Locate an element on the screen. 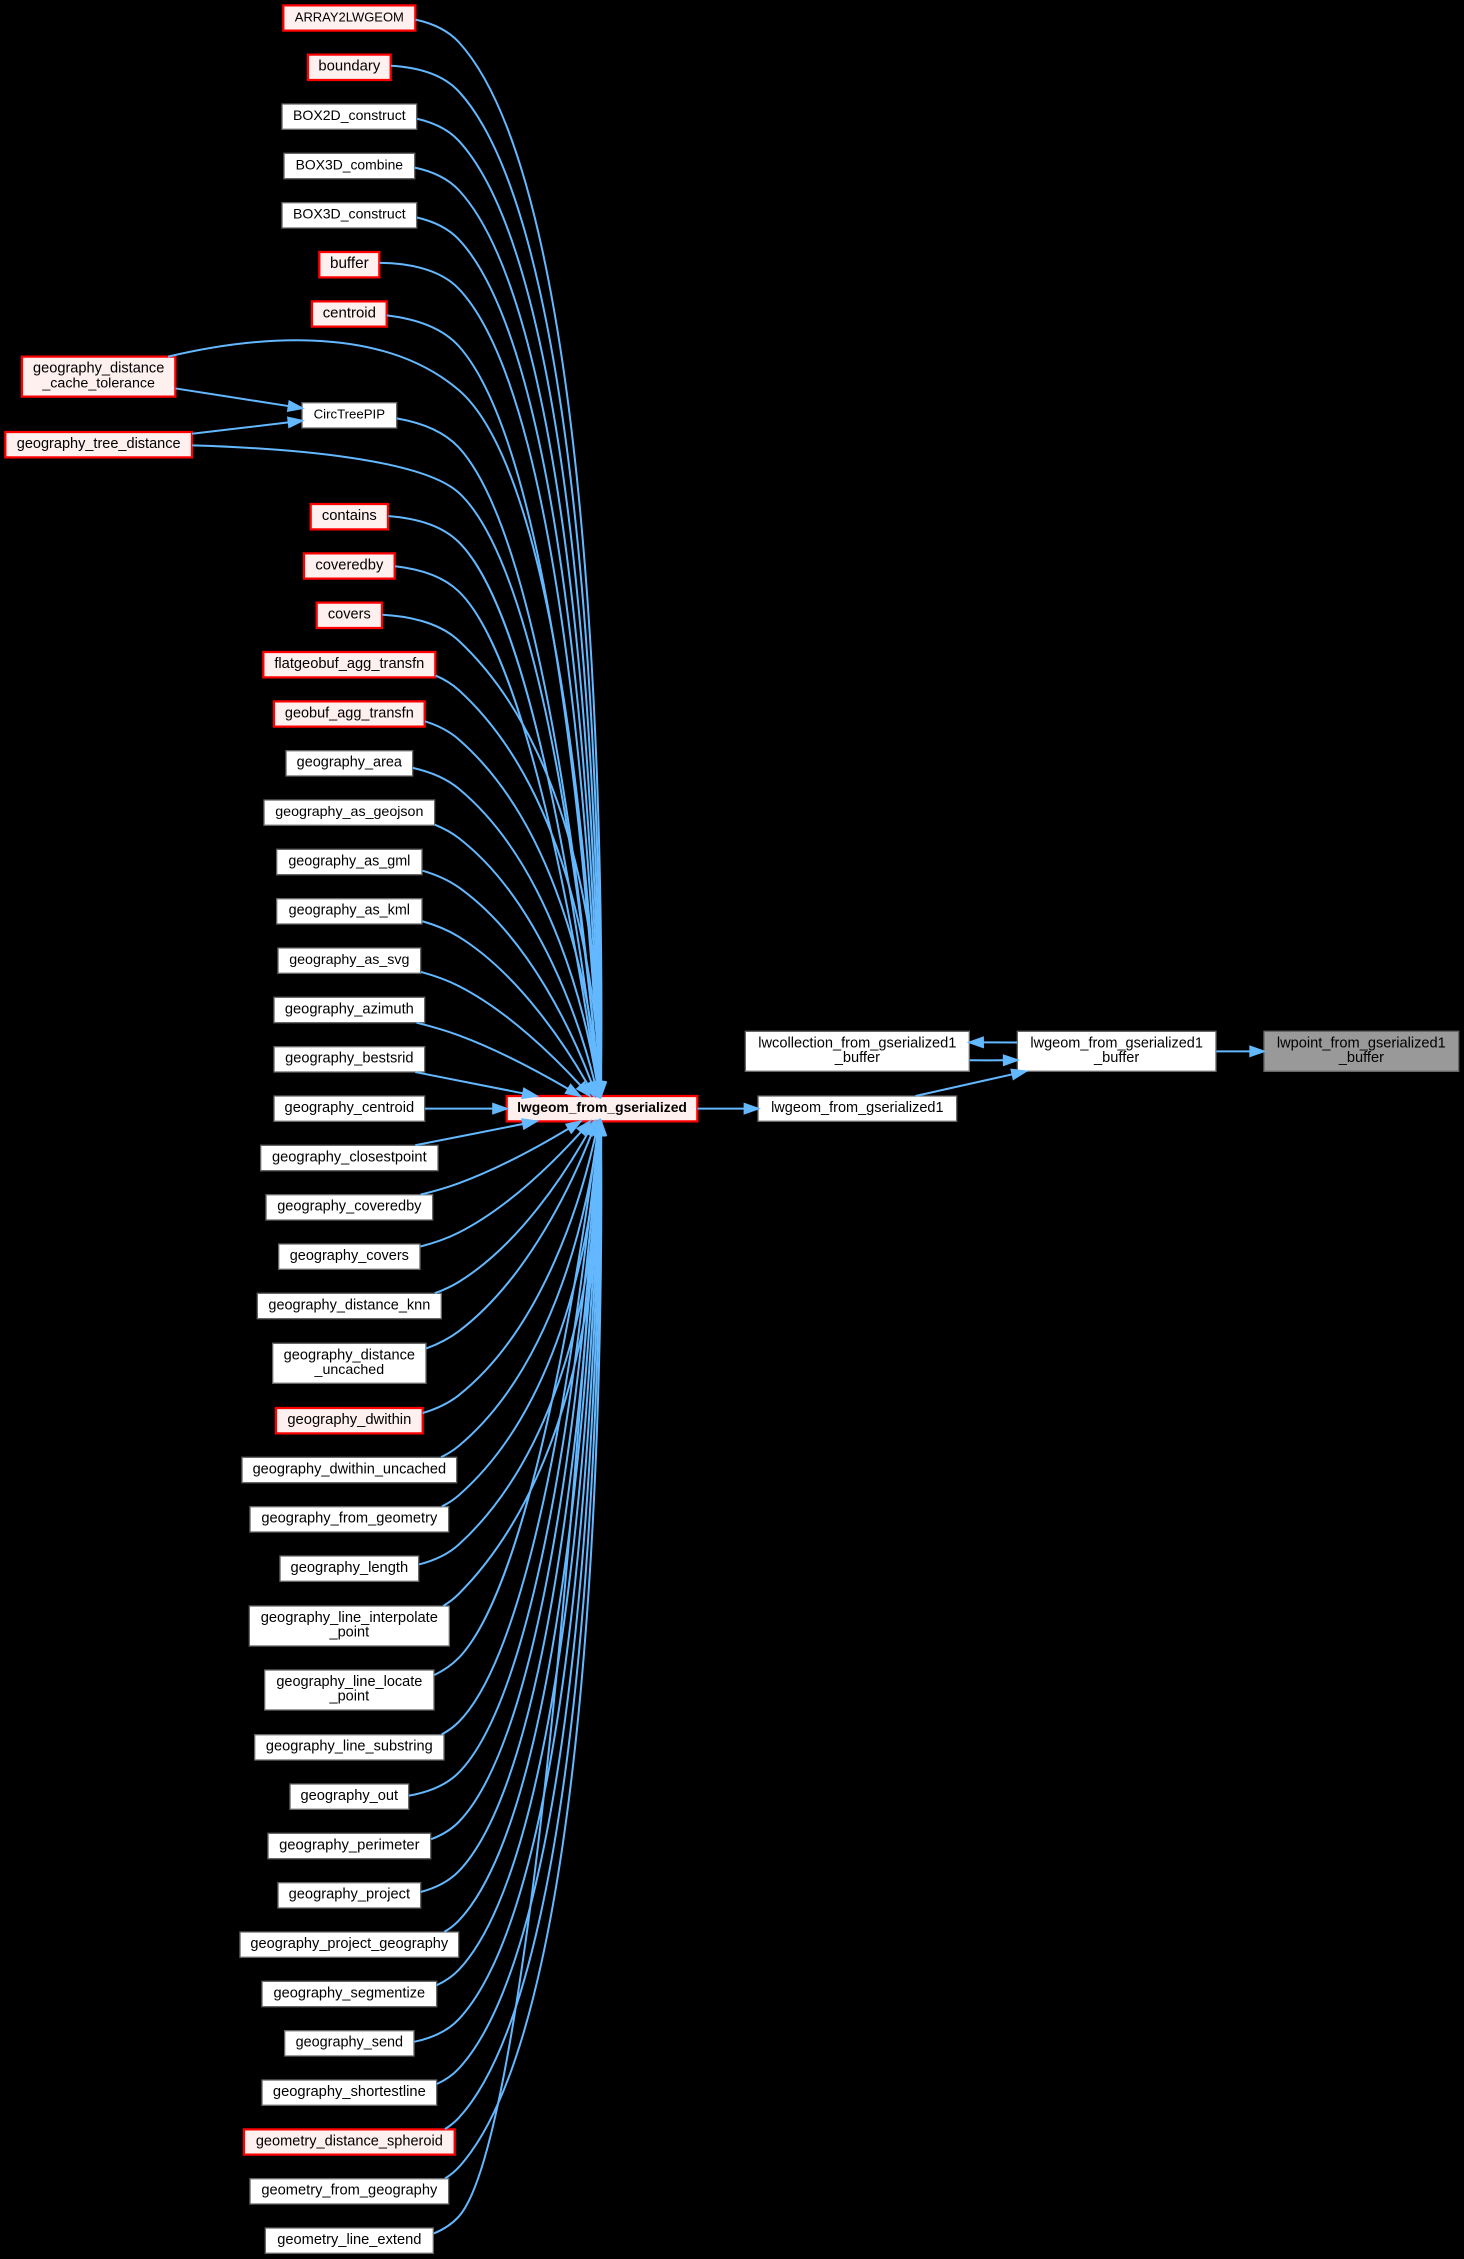  svg-text: flatgeobuf_agg_transfn is located at coordinates (349, 664).